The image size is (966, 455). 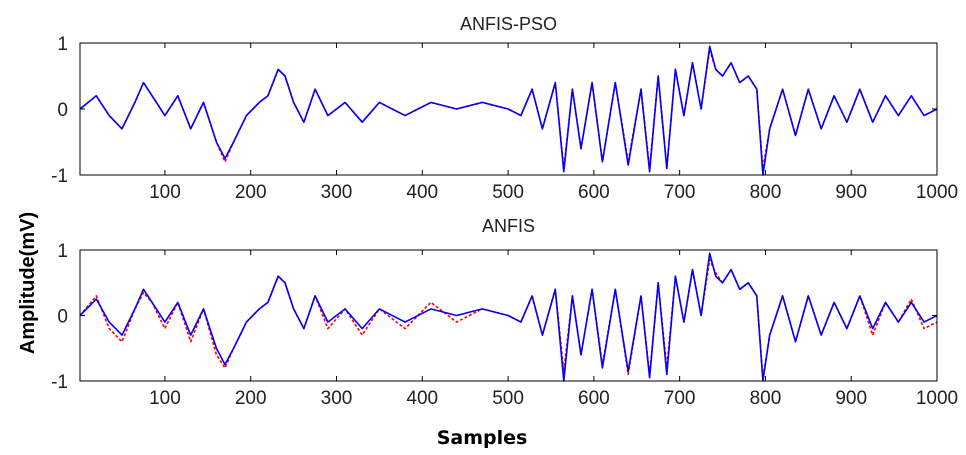 I want to click on chart-title: ANFIS-PSO, so click(x=508, y=24).